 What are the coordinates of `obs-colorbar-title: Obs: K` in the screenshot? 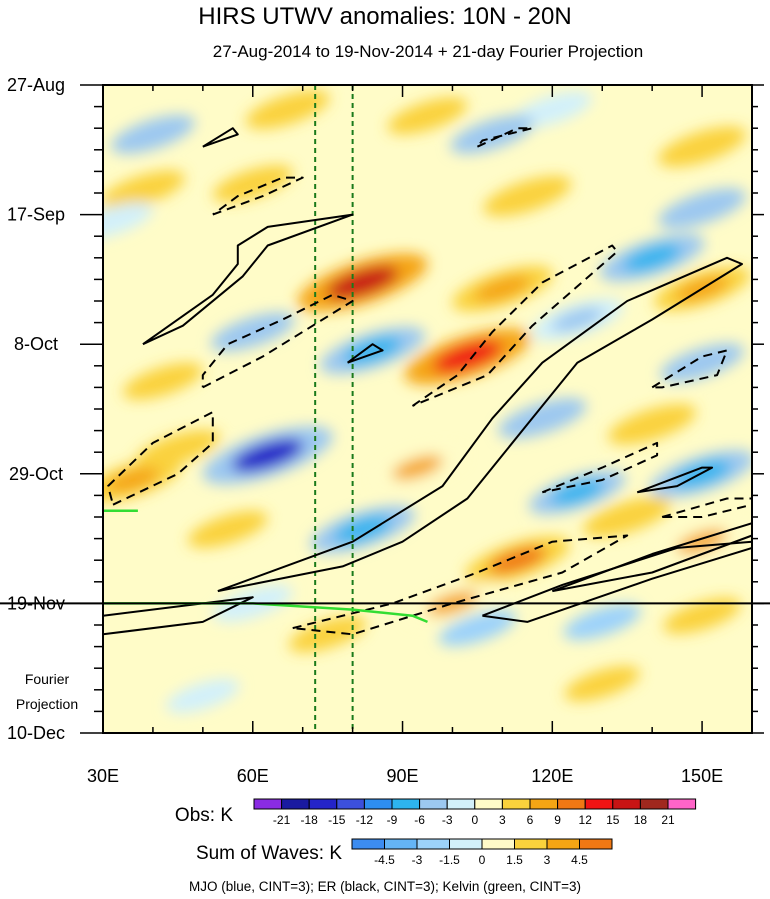 It's located at (204, 815).